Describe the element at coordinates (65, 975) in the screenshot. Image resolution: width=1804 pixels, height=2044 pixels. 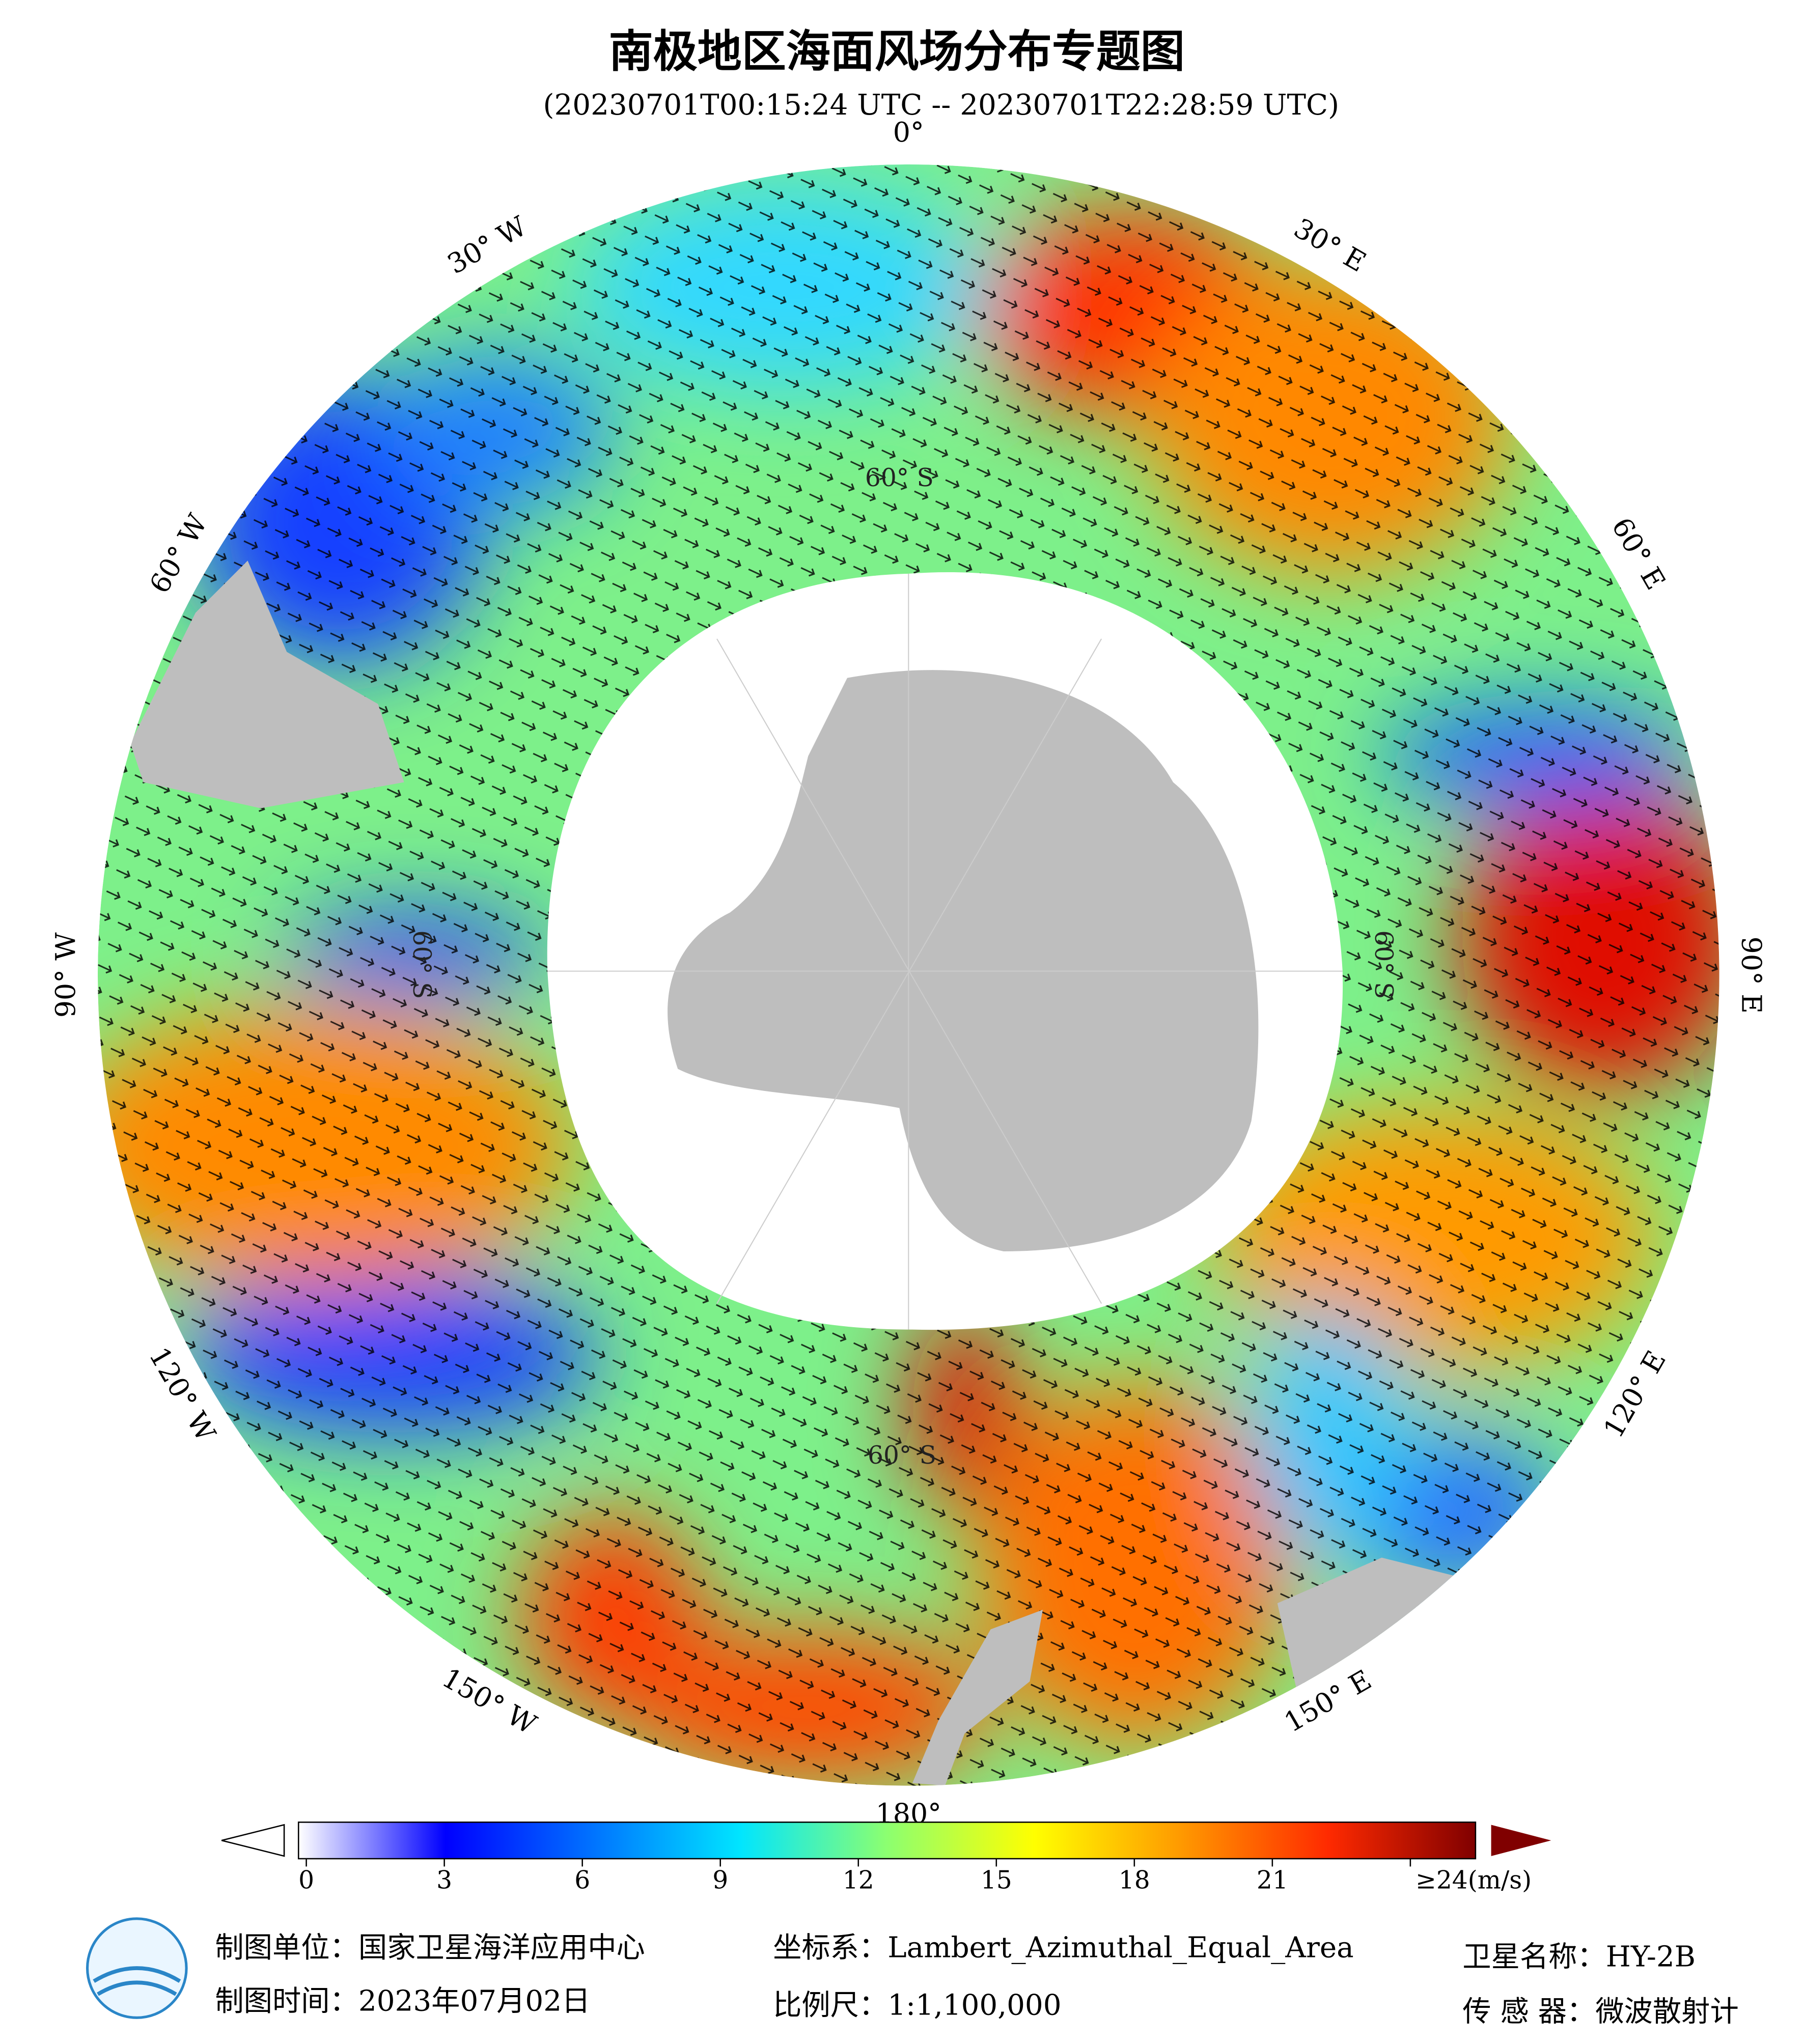
I see `lon-label: 90° W` at that location.